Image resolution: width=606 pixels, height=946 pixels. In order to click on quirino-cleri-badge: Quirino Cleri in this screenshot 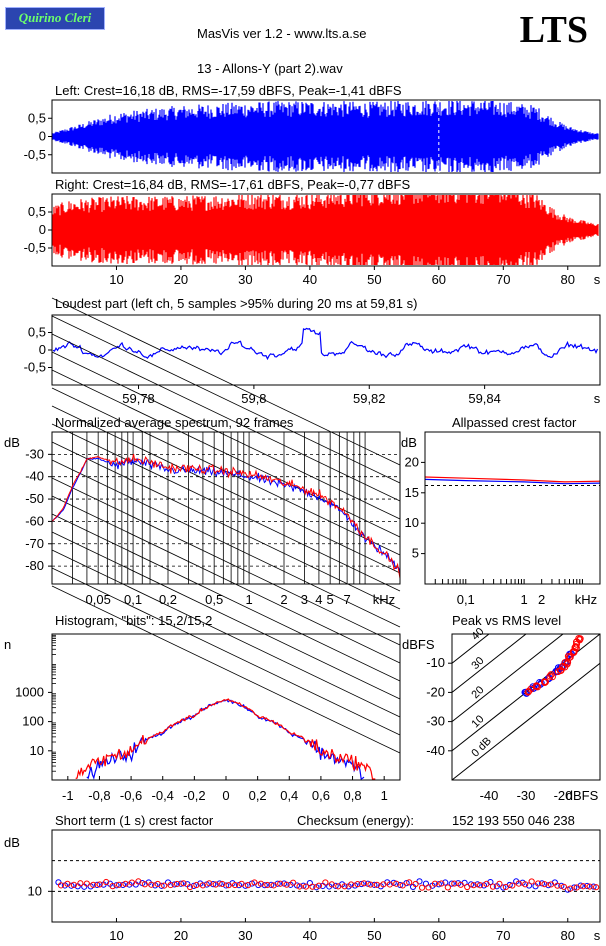, I will do `click(55, 18)`.